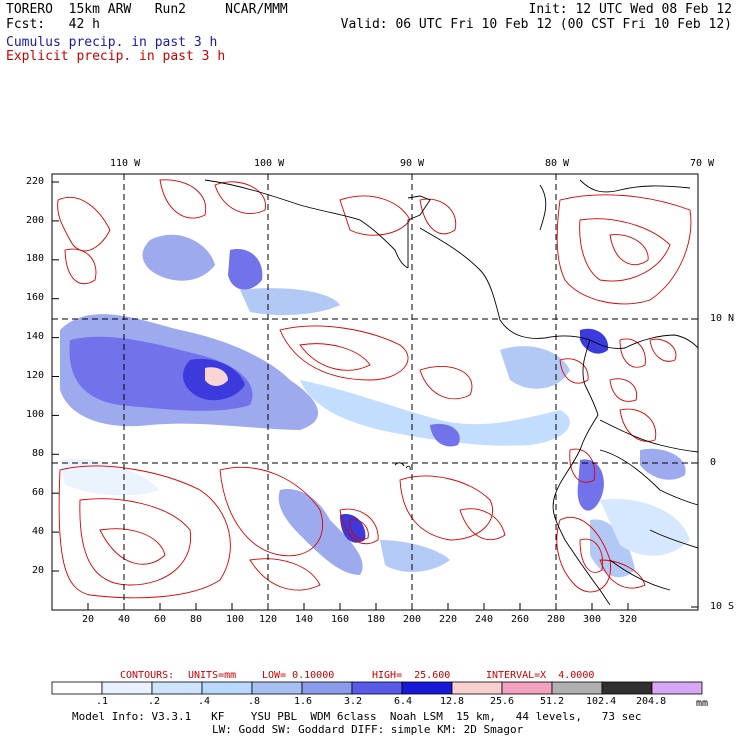 The width and height of the screenshot is (740, 740). I want to click on colorbar-label: 12.8, so click(452, 701).